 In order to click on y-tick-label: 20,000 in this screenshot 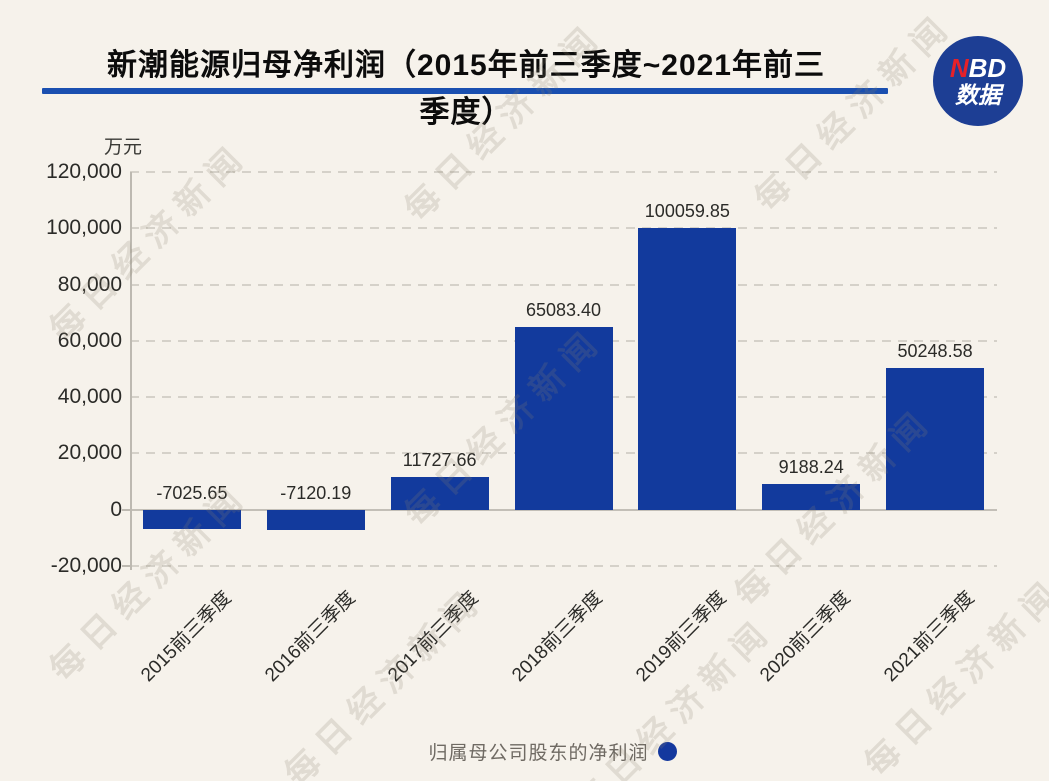, I will do `click(89, 453)`.